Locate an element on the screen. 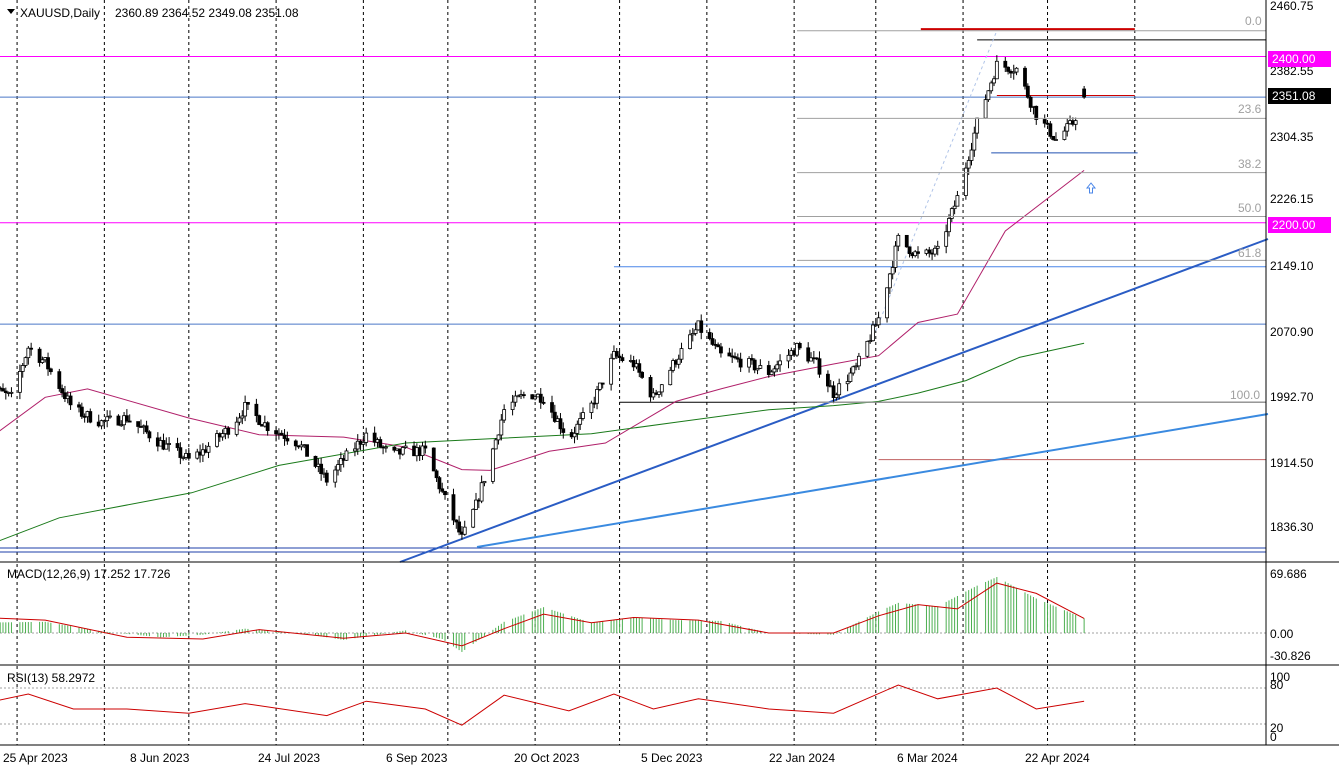  rsi-tick: 100 is located at coordinates (1280, 677).